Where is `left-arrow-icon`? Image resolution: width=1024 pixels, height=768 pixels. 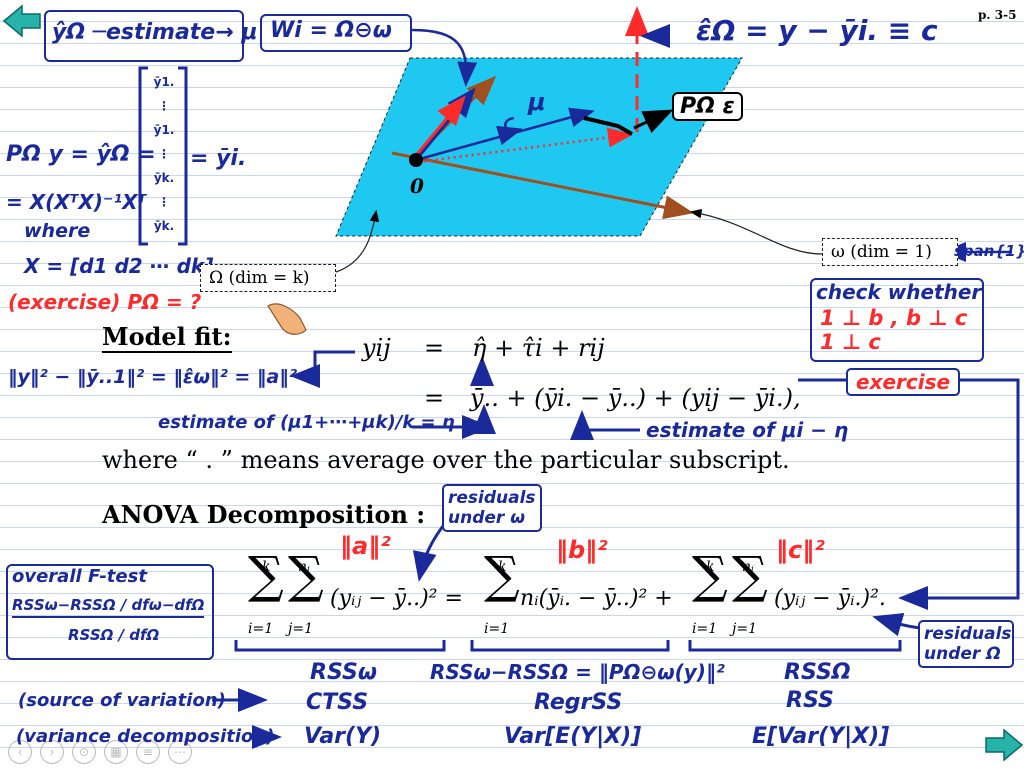
left-arrow-icon is located at coordinates (21, 21).